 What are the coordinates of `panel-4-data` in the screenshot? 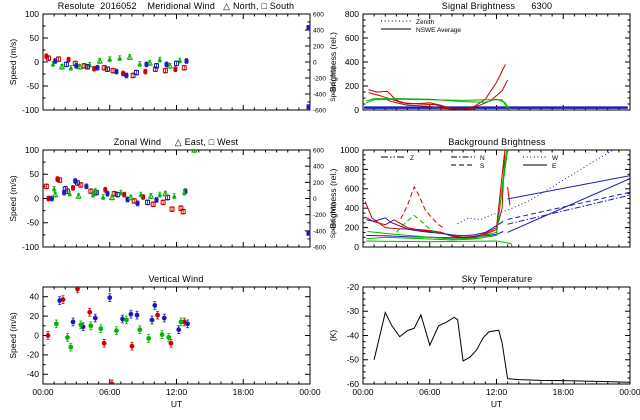 It's located at (118, 335).